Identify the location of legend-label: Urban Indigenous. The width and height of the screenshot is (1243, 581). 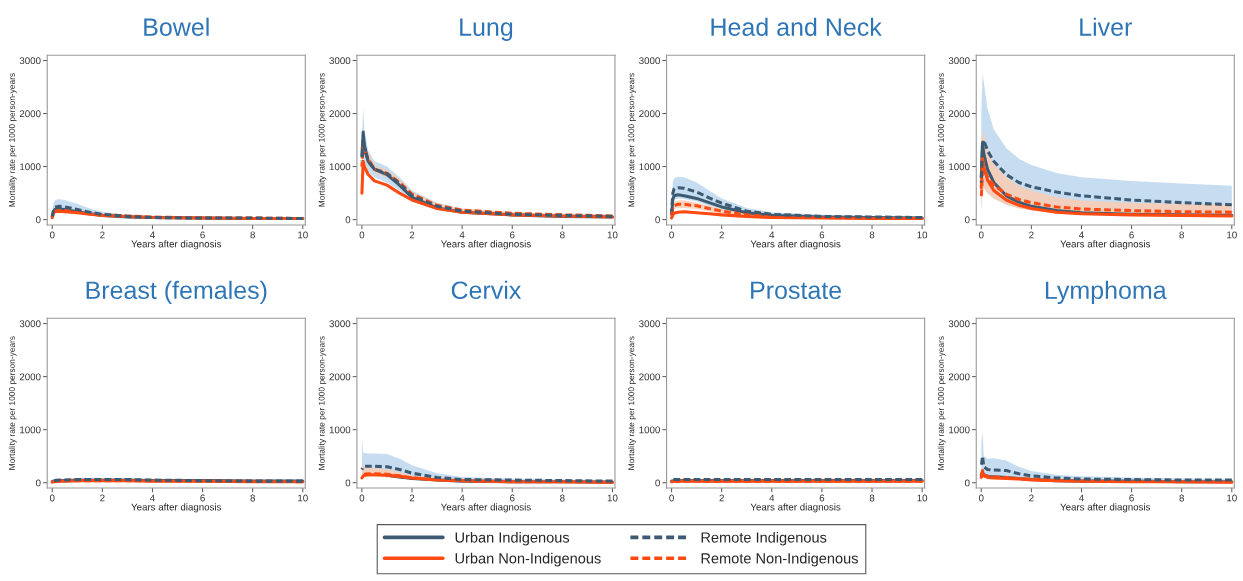
(512, 538).